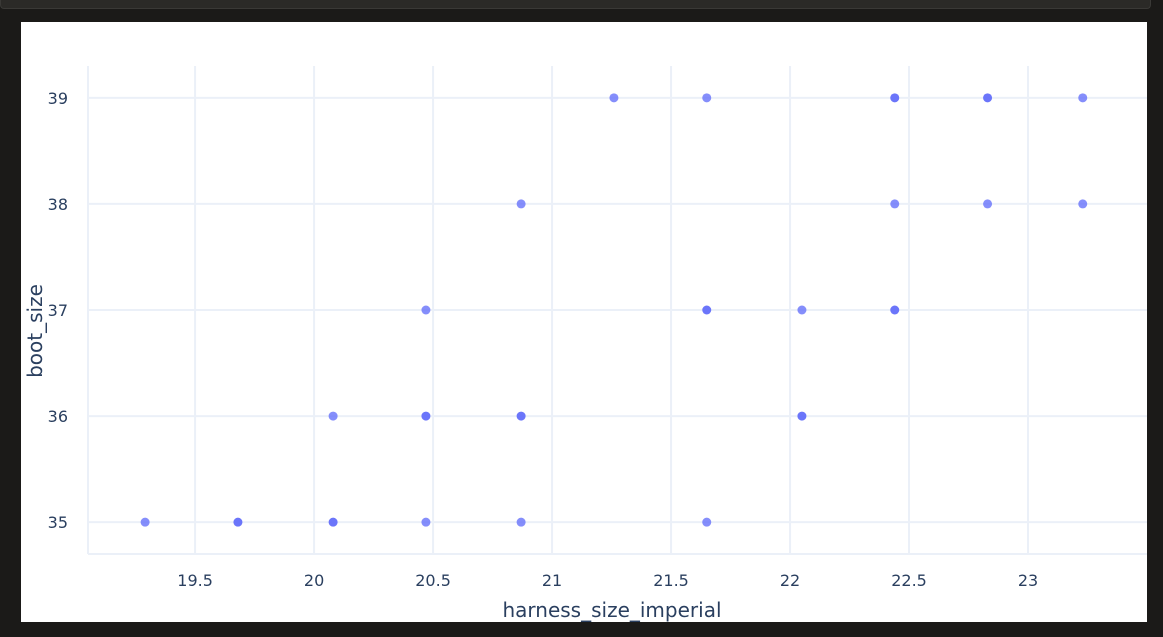 The image size is (1163, 637). What do you see at coordinates (552, 580) in the screenshot?
I see `x-tick-label: 21` at bounding box center [552, 580].